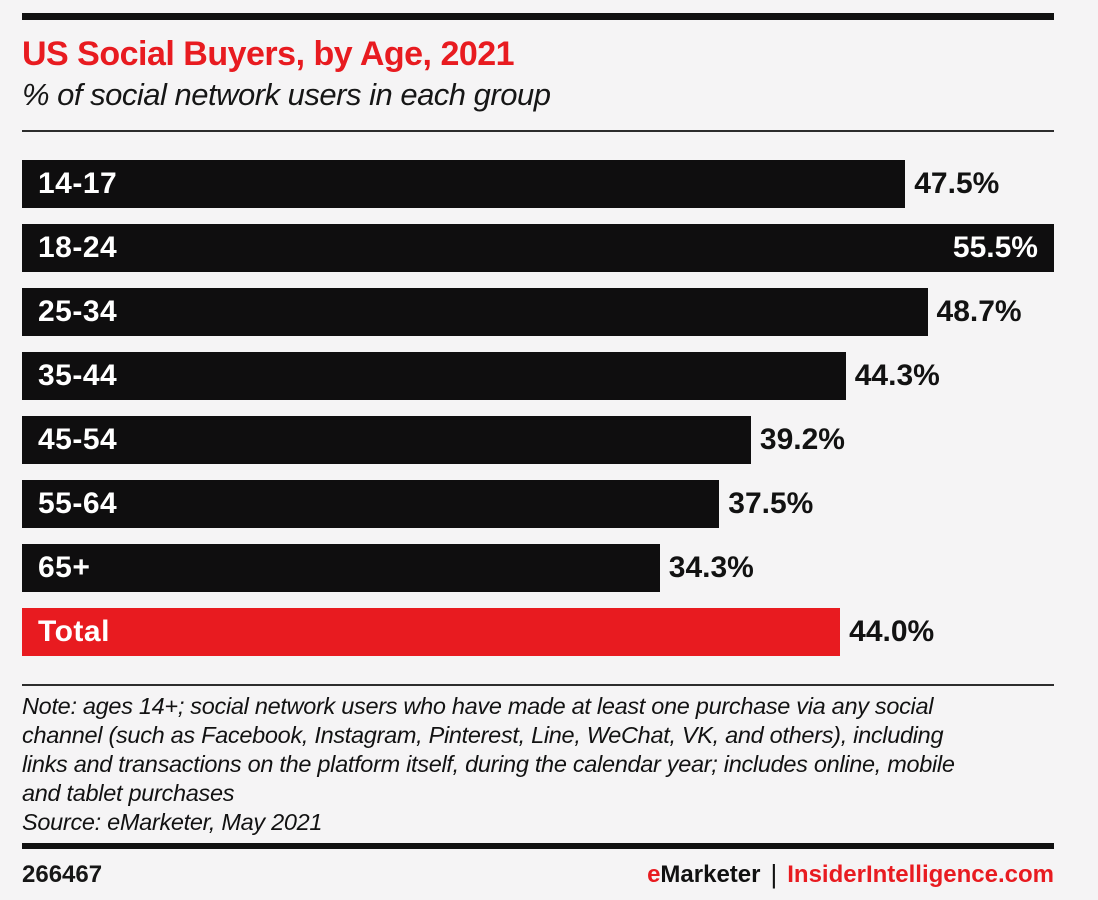 This screenshot has height=900, width=1098. What do you see at coordinates (341, 568) in the screenshot?
I see `bar-65-plus: 65+` at bounding box center [341, 568].